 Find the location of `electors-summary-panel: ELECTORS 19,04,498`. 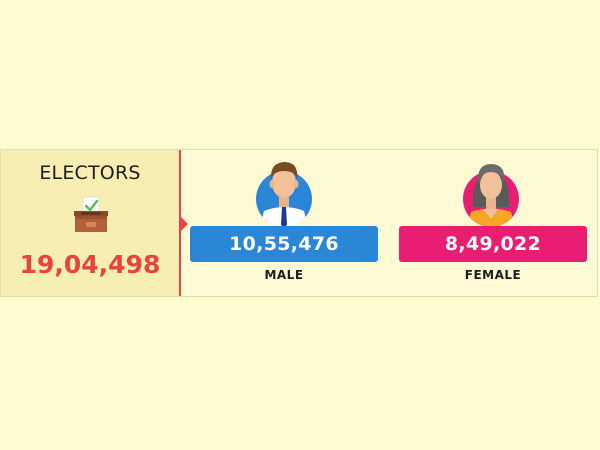

electors-summary-panel: ELECTORS 19,04,498 is located at coordinates (94, 223).